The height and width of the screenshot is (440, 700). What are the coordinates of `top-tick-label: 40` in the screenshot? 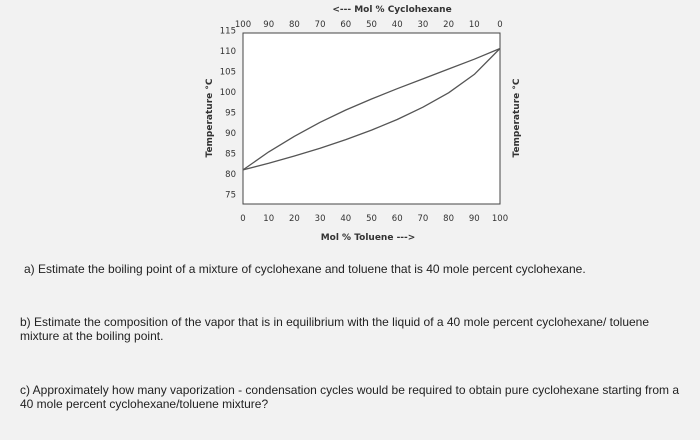 It's located at (397, 25).